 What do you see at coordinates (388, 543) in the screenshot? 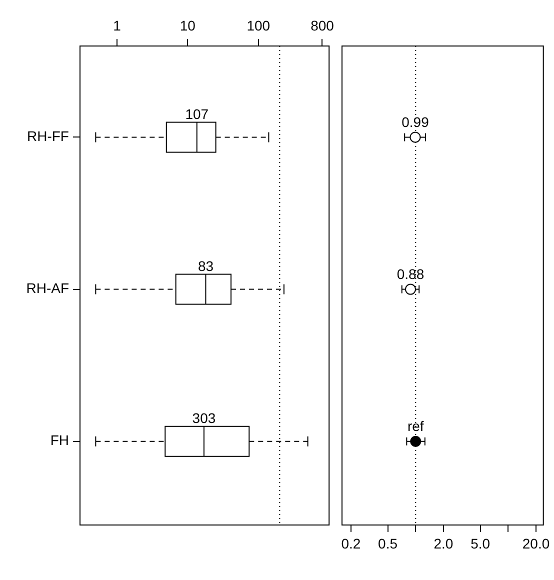
I see `x-tick-label: 0.5` at bounding box center [388, 543].